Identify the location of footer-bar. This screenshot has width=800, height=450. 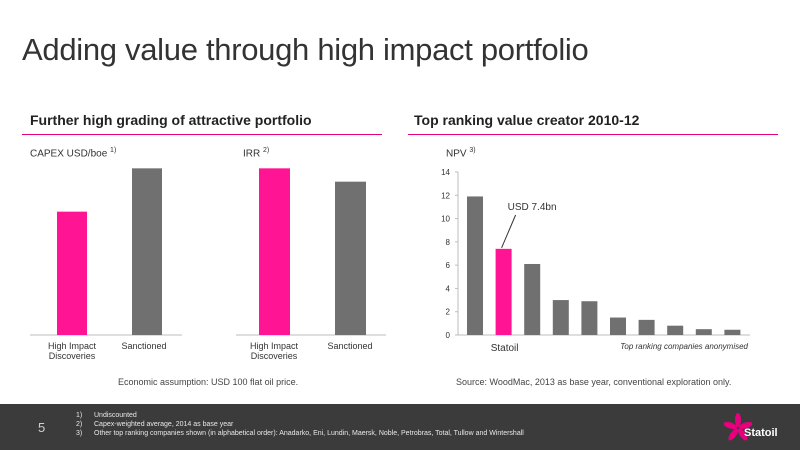
(400, 427).